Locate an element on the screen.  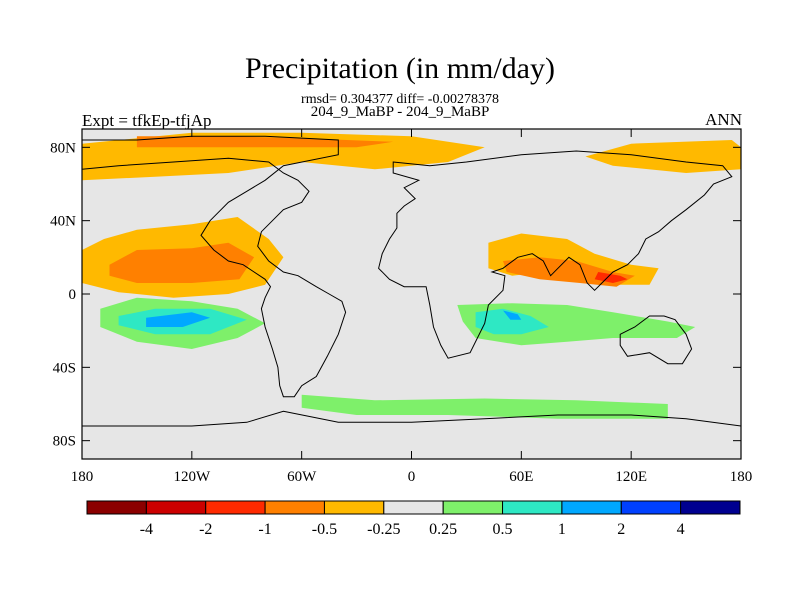
x-tick-label: 60E is located at coordinates (521, 477).